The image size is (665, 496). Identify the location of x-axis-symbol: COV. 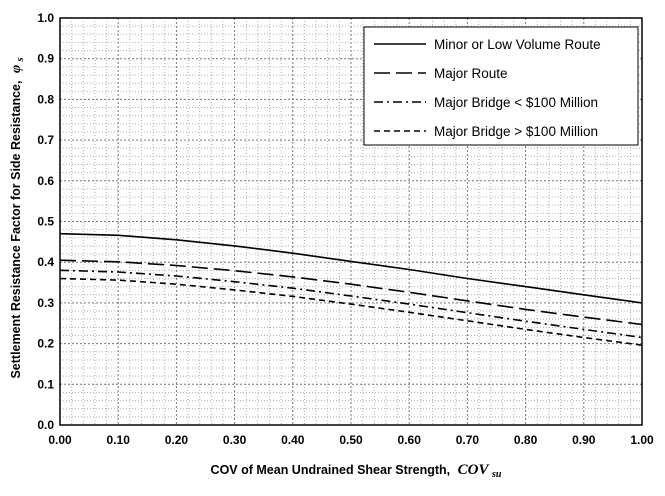
(474, 470).